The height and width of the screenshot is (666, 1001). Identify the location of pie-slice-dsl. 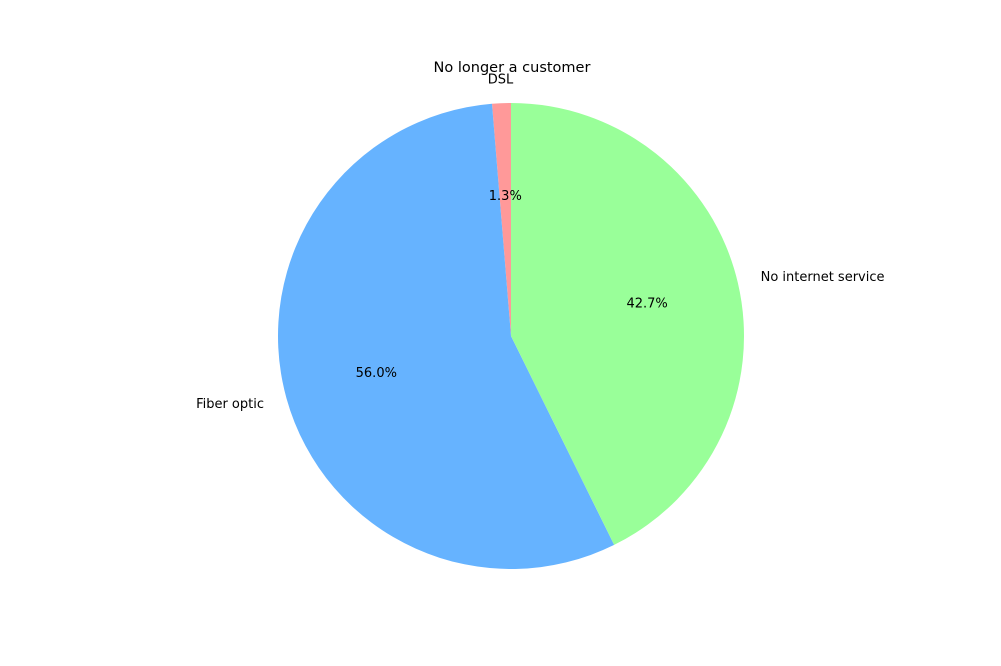
(501, 219).